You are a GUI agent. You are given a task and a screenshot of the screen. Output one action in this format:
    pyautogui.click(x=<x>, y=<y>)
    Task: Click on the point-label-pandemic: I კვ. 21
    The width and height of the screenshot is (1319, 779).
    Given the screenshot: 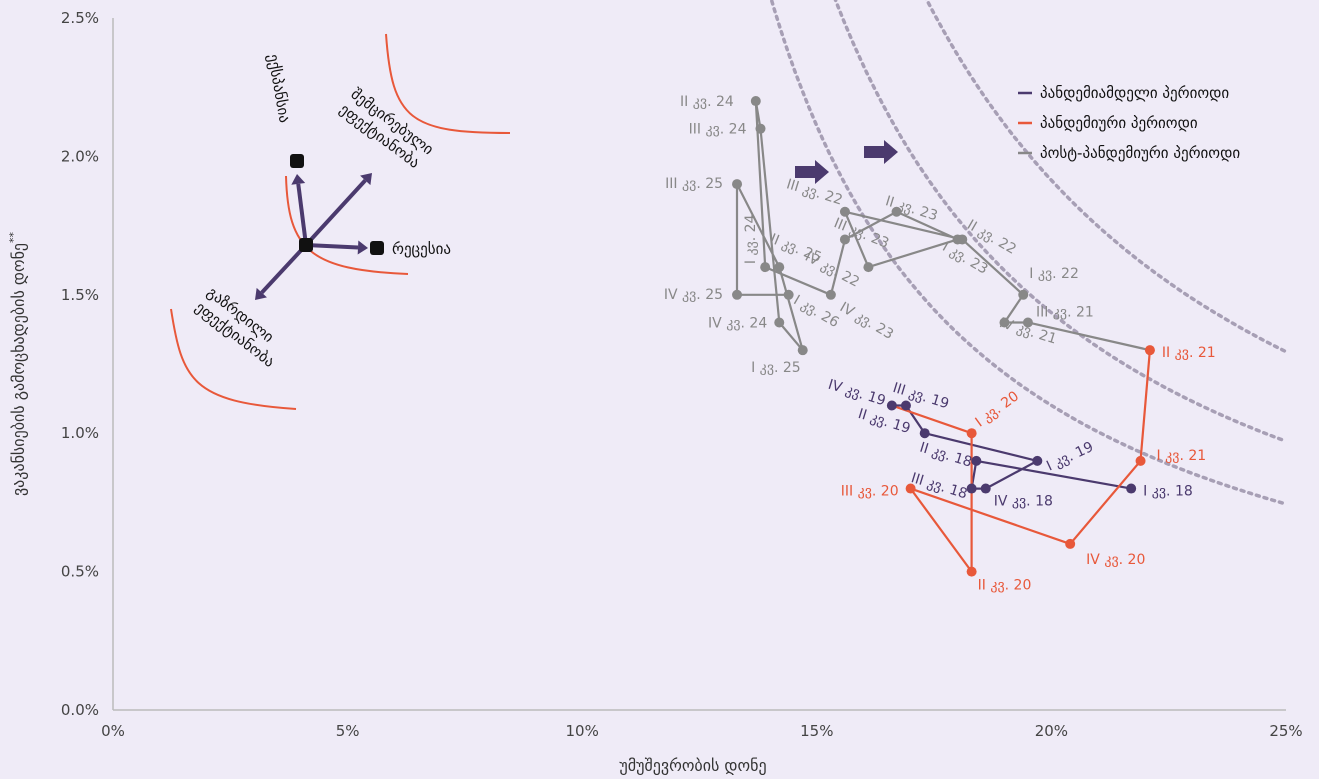 What is the action you would take?
    pyautogui.click(x=1182, y=456)
    